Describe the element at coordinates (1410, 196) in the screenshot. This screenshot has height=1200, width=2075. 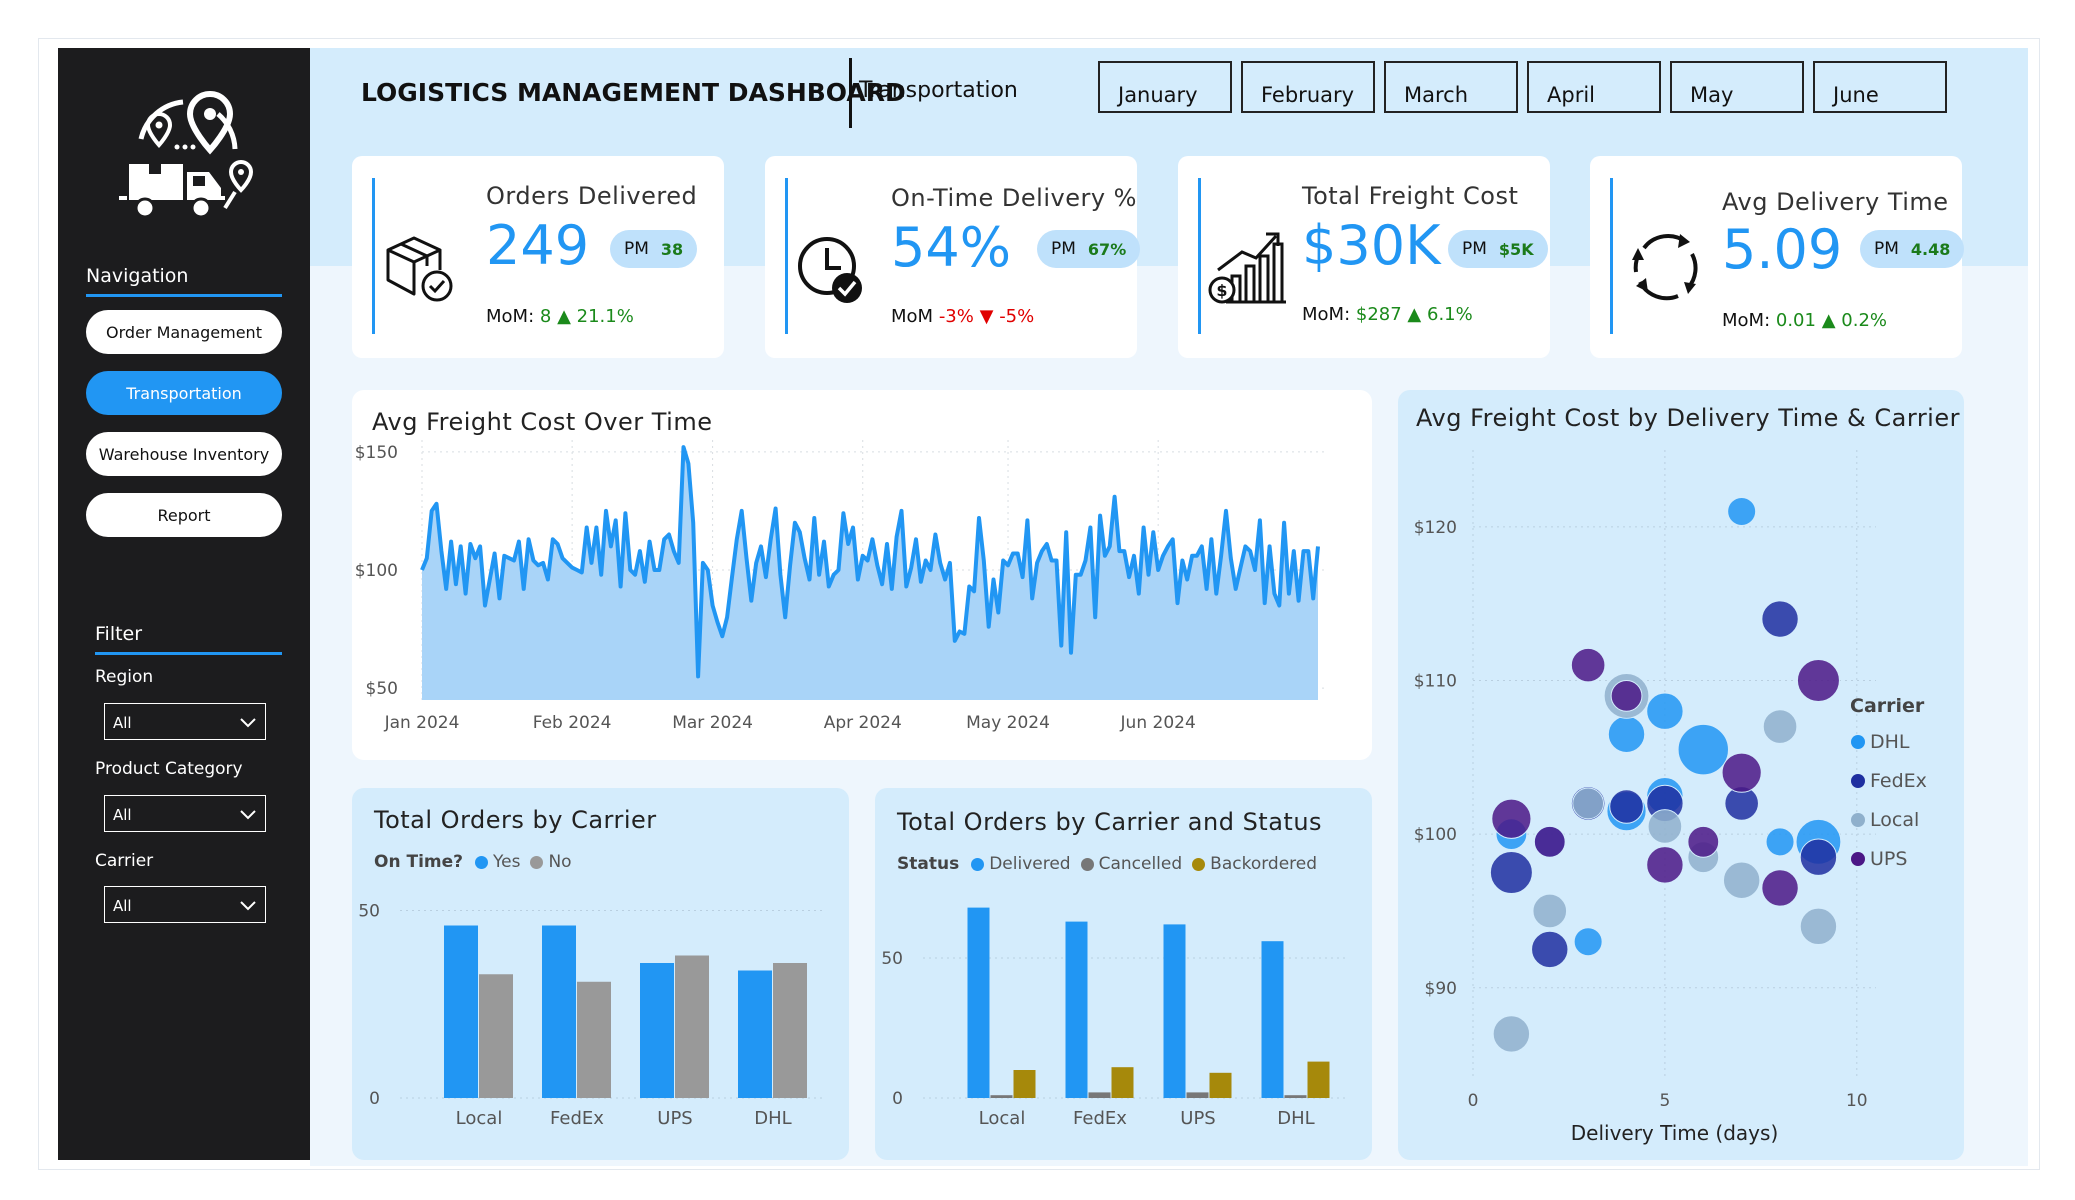
I see `kpi-title: Total Freight Cost` at that location.